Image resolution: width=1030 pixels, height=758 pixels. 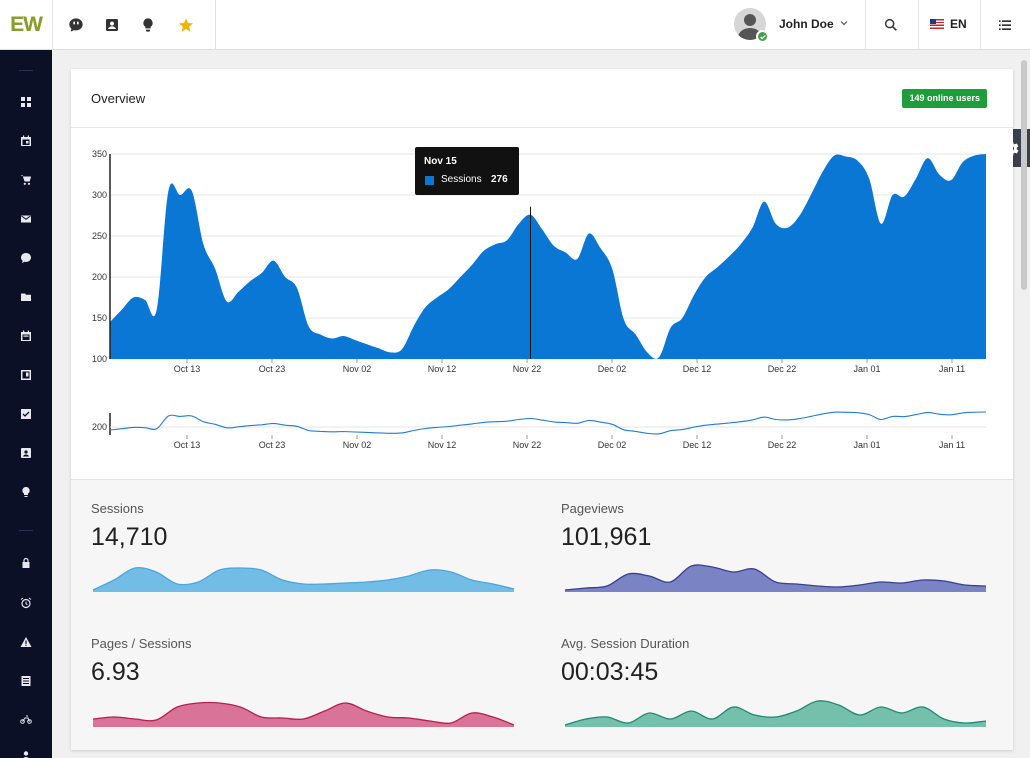 What do you see at coordinates (515, 25) in the screenshot?
I see `top-header: EW John Doe EN` at bounding box center [515, 25].